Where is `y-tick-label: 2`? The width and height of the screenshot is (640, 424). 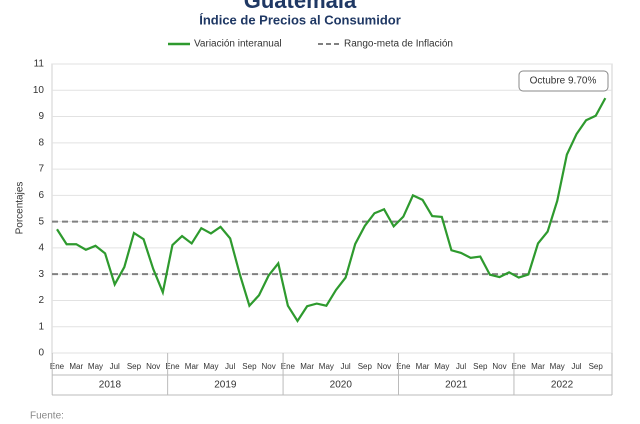 y-tick-label: 2 is located at coordinates (41, 300).